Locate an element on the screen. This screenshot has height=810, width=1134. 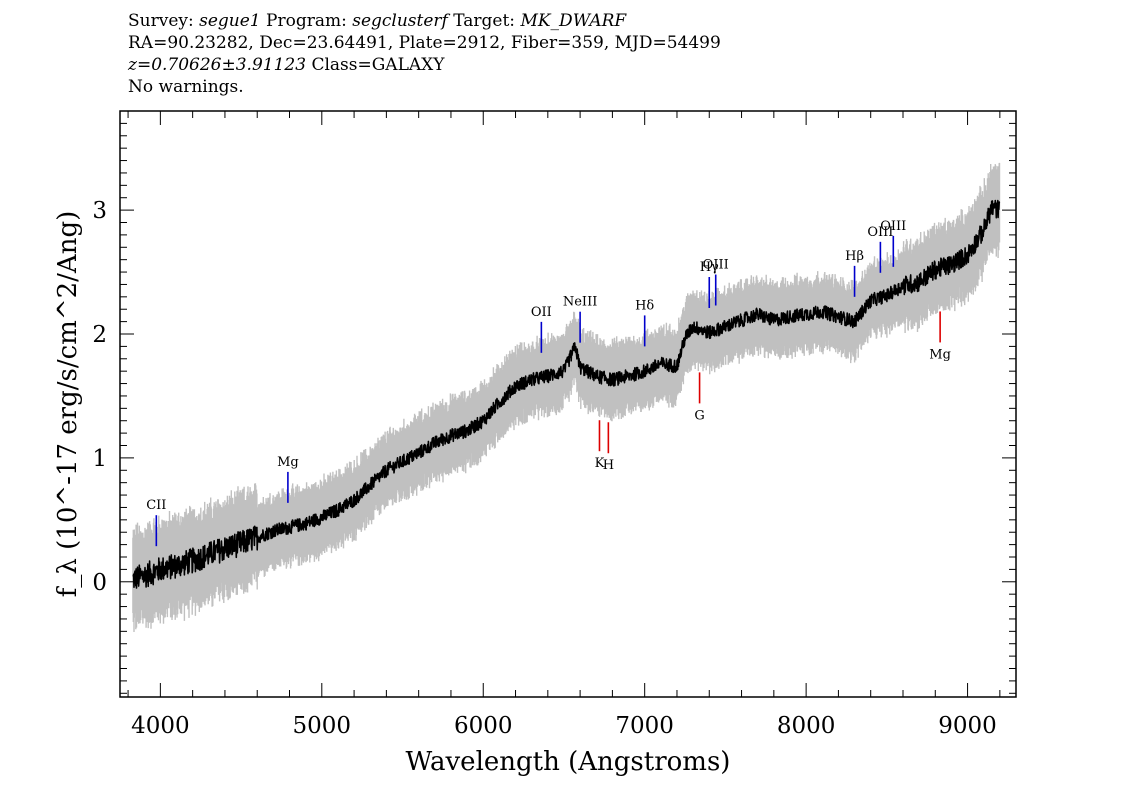
line-label-8: OIII is located at coordinates (880, 232).